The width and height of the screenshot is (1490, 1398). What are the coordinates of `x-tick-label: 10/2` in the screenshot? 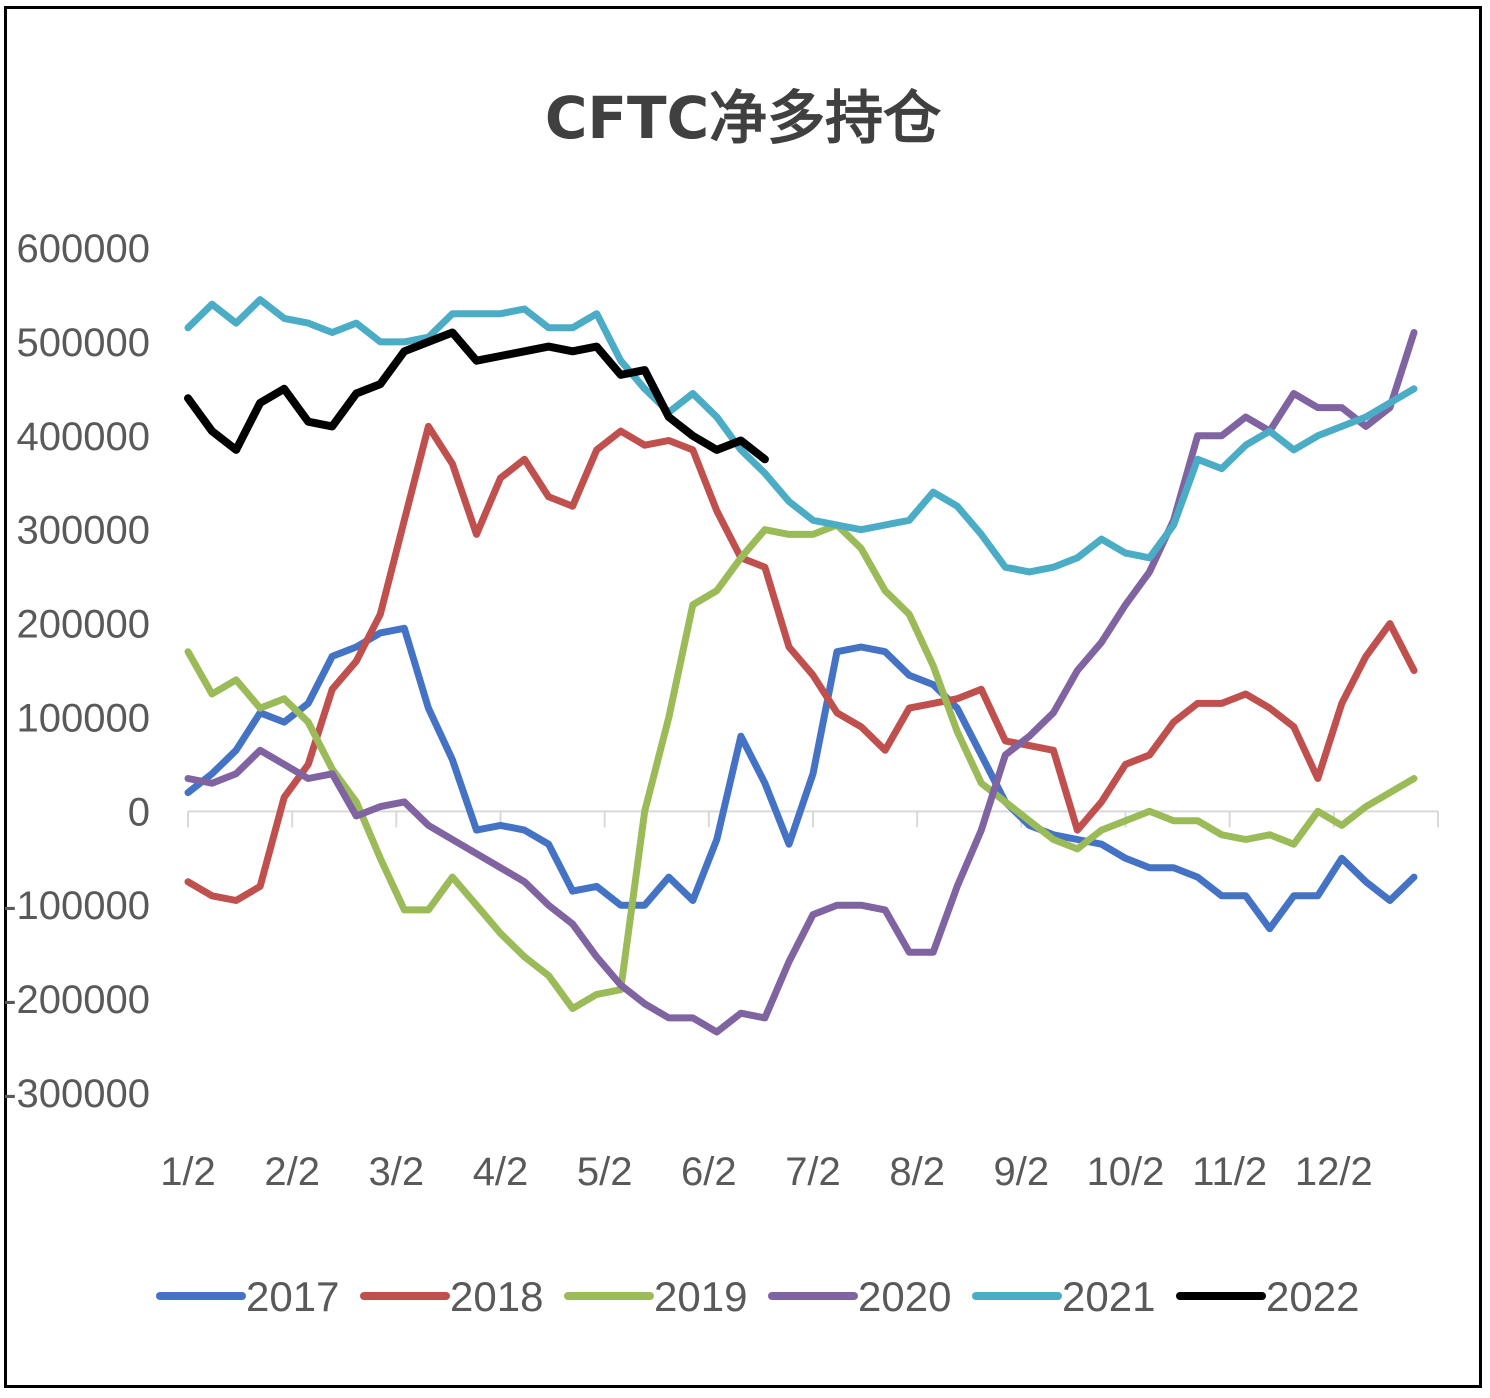 It's located at (1126, 1172).